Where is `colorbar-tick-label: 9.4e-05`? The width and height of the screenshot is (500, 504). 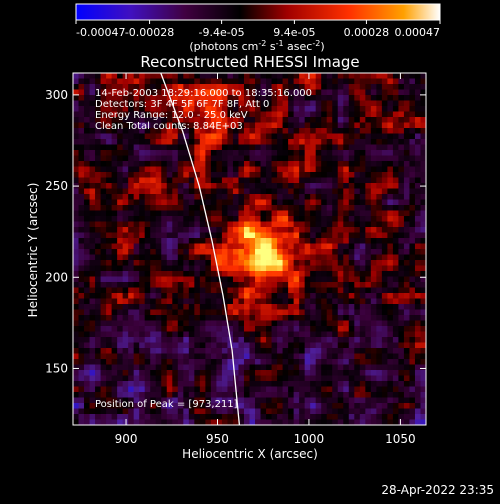
colorbar-tick-label: 9.4e-05 is located at coordinates (294, 32).